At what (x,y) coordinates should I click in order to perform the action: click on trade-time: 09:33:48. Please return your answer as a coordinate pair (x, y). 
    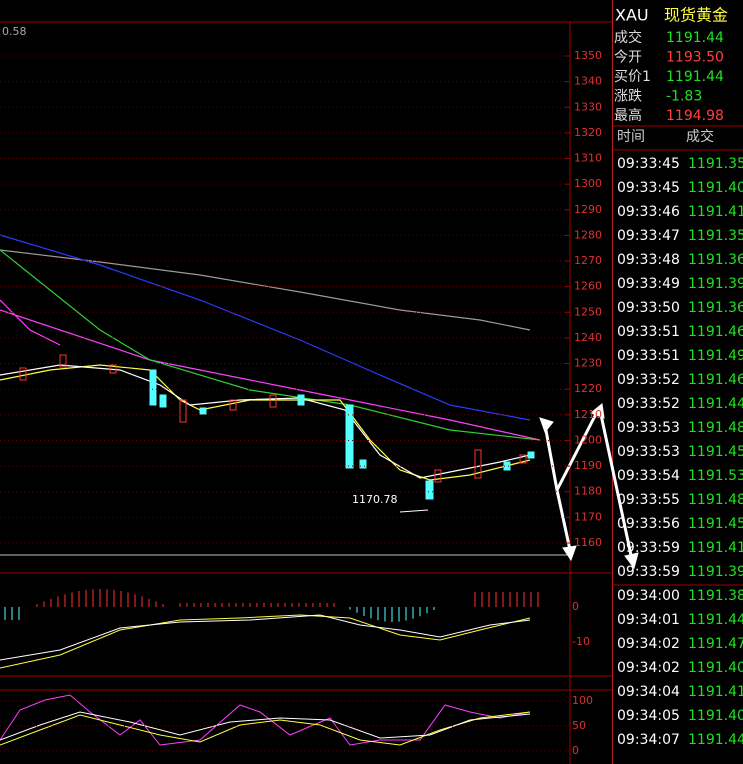
    Looking at the image, I should click on (648, 260).